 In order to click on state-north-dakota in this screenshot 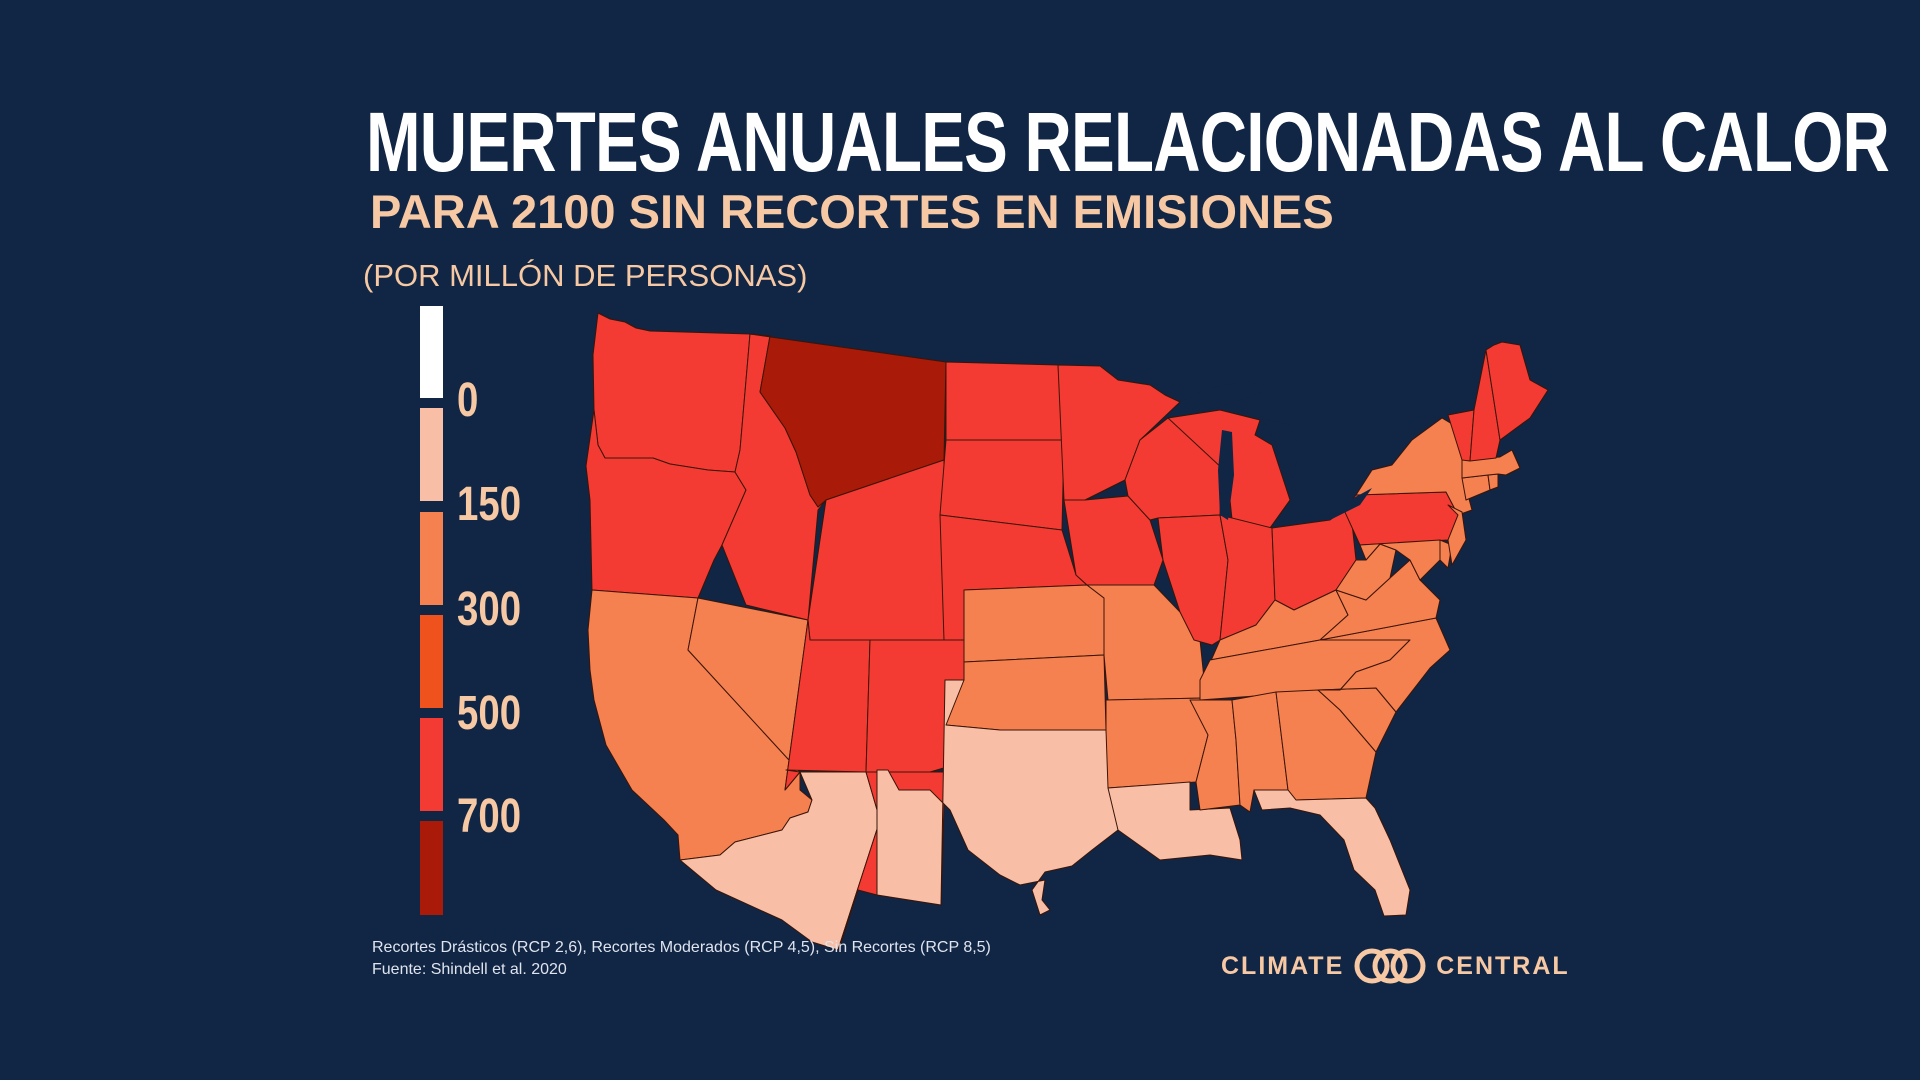, I will do `click(1005, 401)`.